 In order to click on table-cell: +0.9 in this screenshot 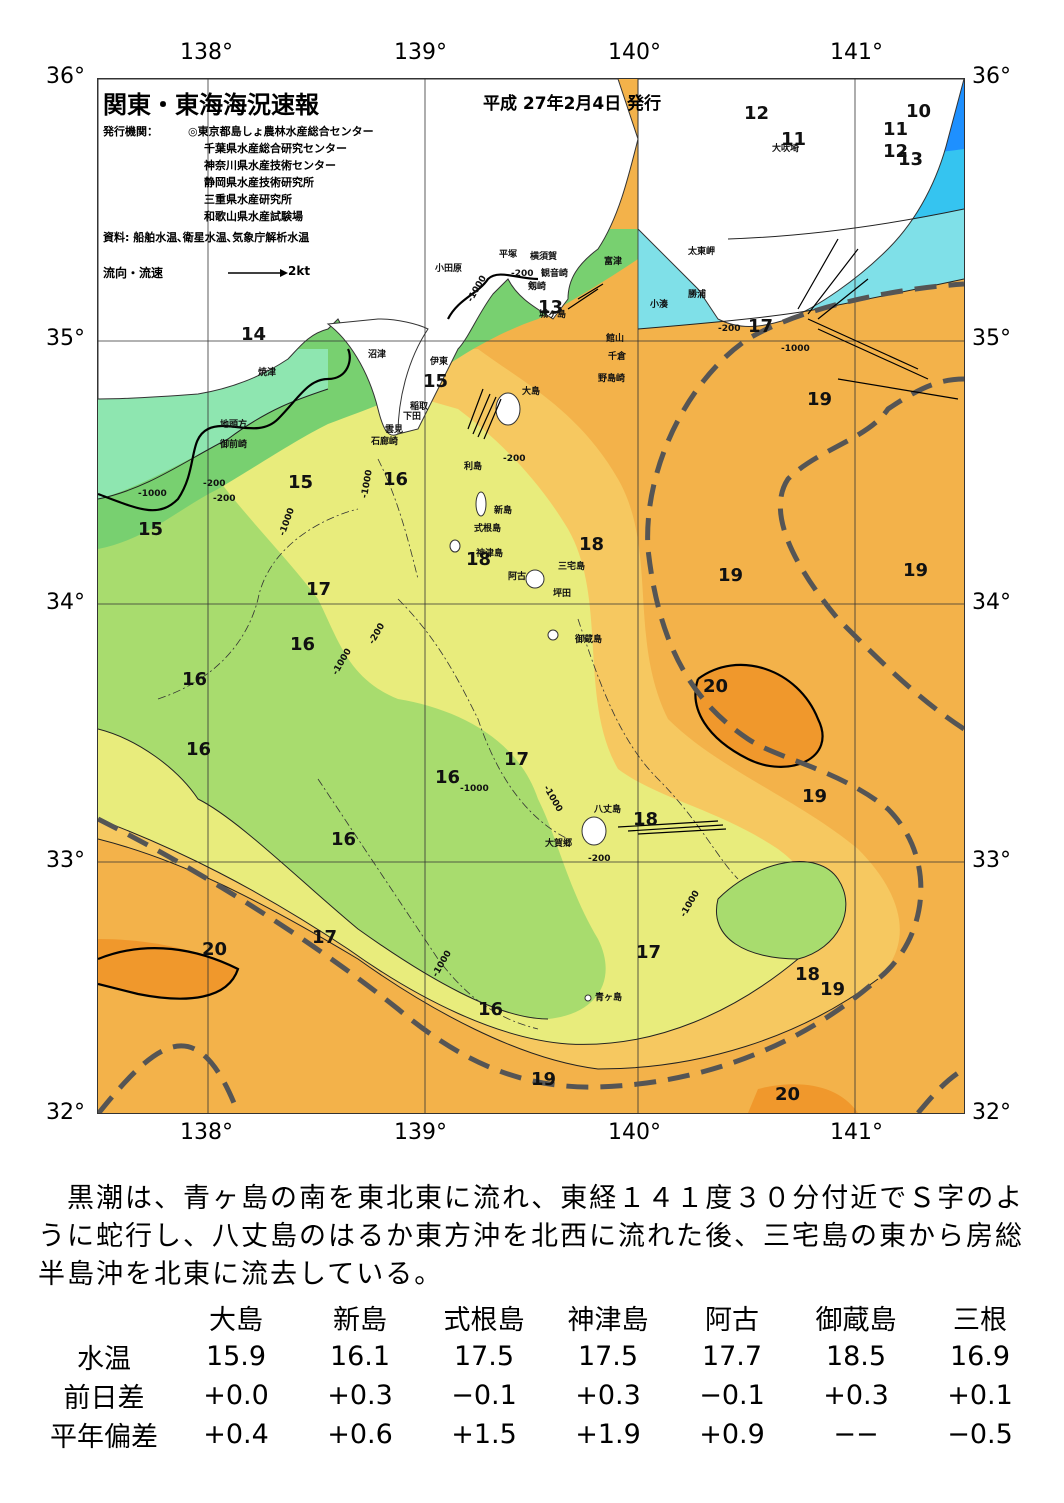, I will do `click(732, 1434)`.